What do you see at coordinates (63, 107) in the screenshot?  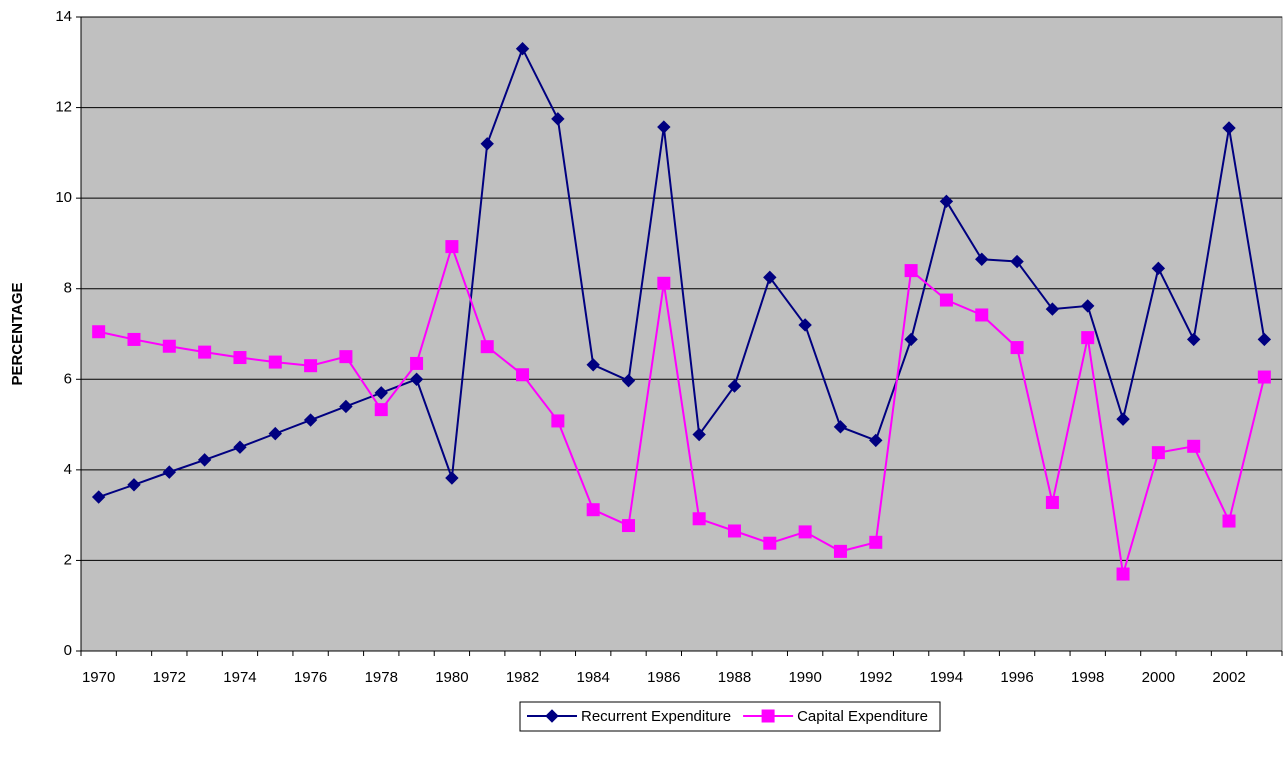 I see `y-tick-label: 12` at bounding box center [63, 107].